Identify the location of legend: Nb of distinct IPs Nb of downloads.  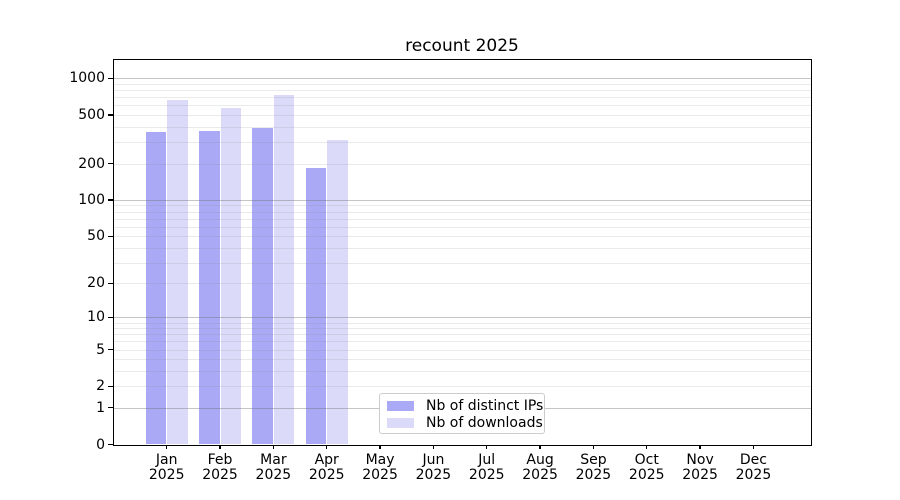
(462, 413).